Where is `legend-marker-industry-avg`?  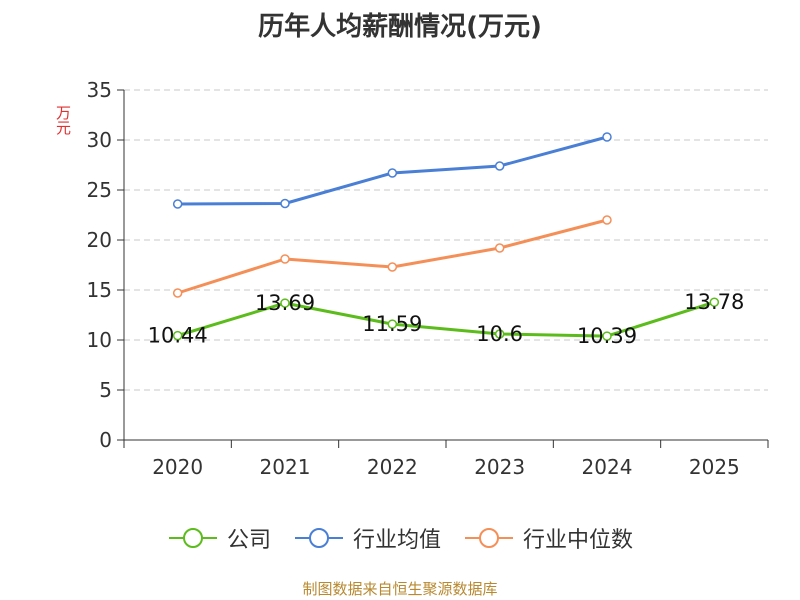 legend-marker-industry-avg is located at coordinates (318, 538).